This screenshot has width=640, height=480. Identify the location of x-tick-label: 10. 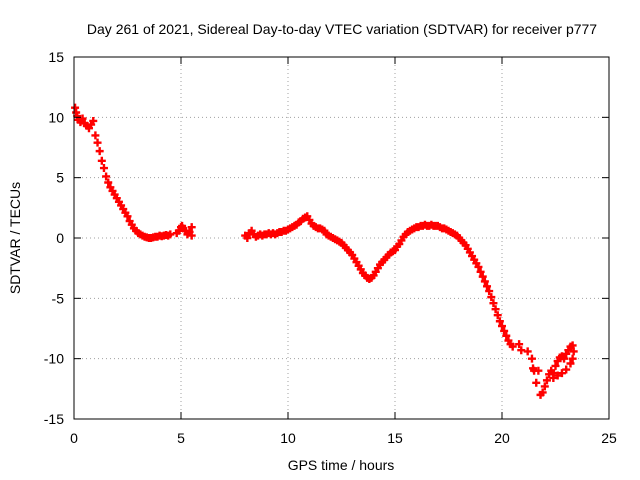
(288, 438).